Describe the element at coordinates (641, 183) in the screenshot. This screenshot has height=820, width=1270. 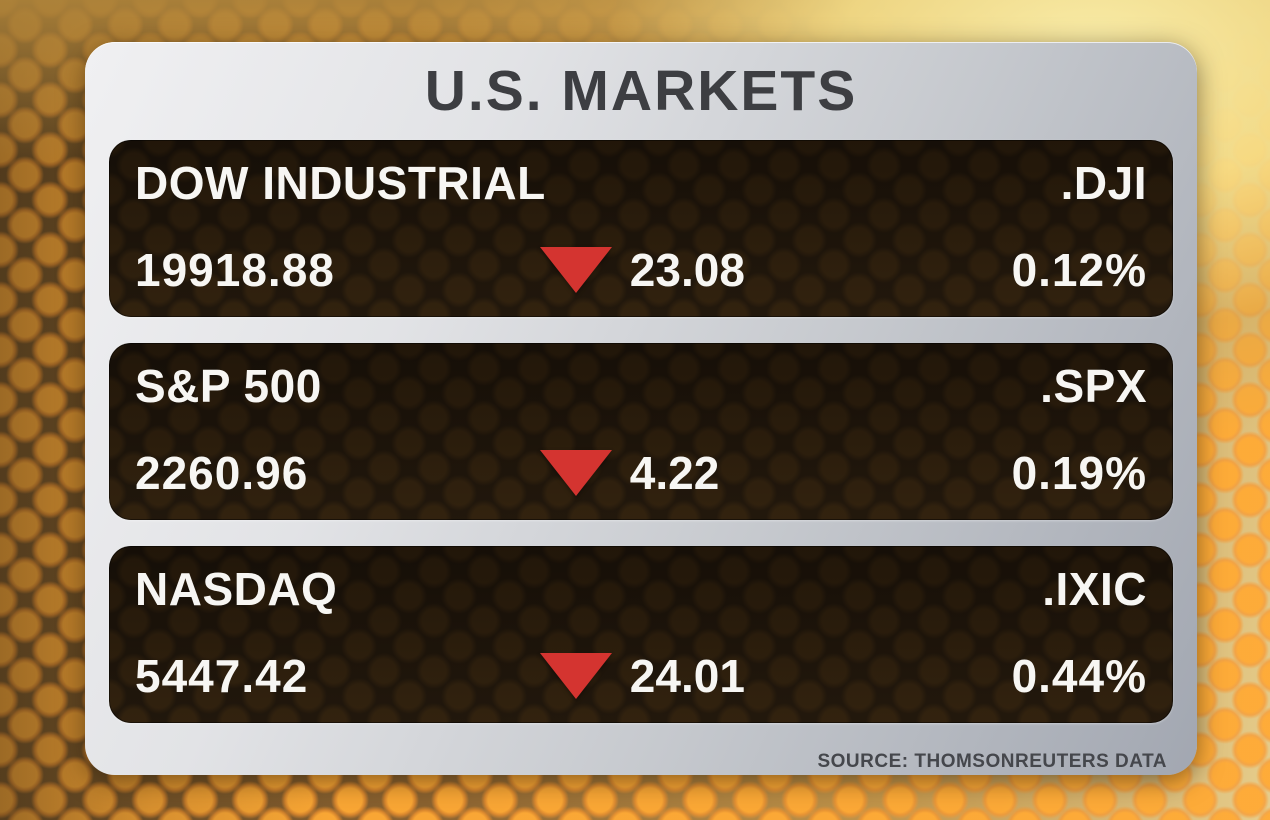
I see `market-row-top-line: DOW INDUSTRIAL .DJI` at that location.